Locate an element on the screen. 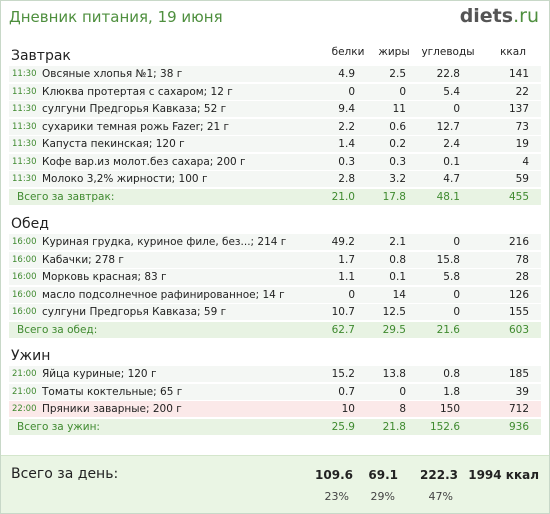 The height and width of the screenshot is (514, 550). food-fat: 0.8 is located at coordinates (397, 259).